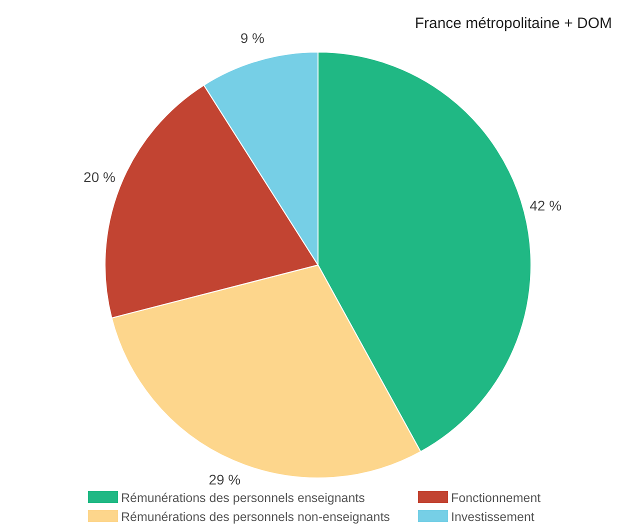  I want to click on data-label: 42 %, so click(546, 205).